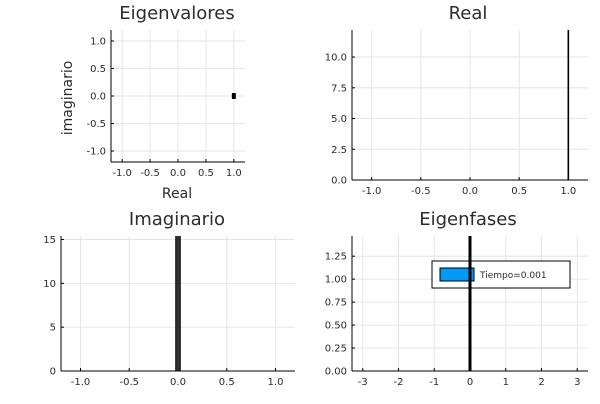 The height and width of the screenshot is (404, 600). Describe the element at coordinates (434, 382) in the screenshot. I see `x-tick-label: -1` at that location.